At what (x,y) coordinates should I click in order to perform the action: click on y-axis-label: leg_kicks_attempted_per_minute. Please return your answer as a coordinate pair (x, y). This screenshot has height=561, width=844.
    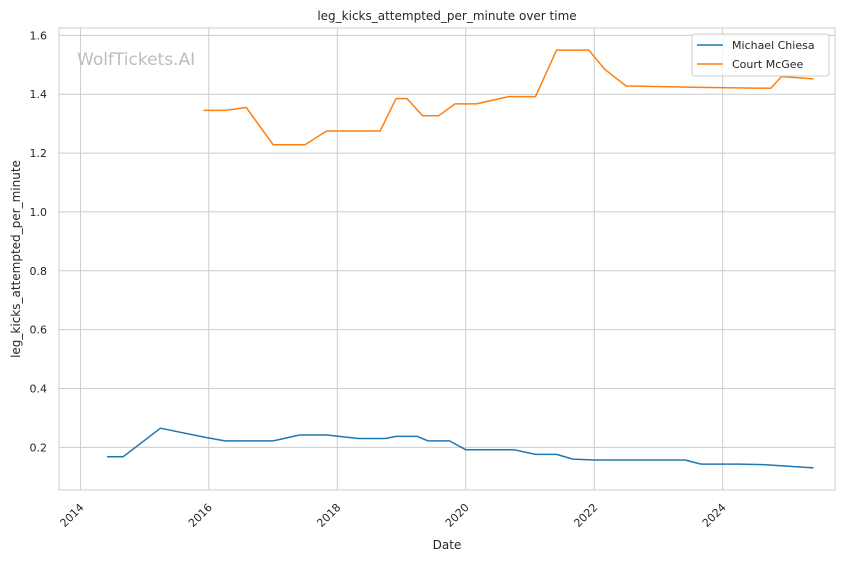
    Looking at the image, I should click on (16, 259).